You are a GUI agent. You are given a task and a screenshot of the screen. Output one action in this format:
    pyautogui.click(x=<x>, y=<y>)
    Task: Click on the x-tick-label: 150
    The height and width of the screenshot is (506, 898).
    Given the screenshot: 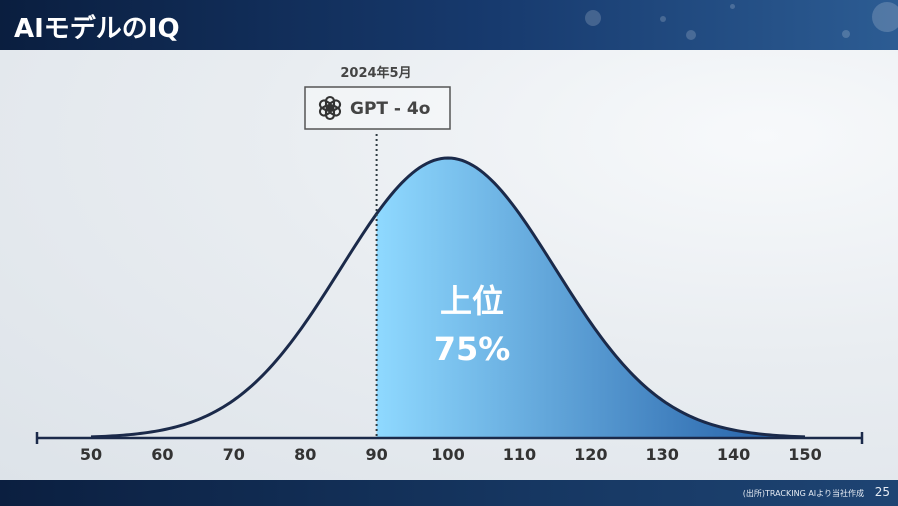 What is the action you would take?
    pyautogui.click(x=804, y=454)
    